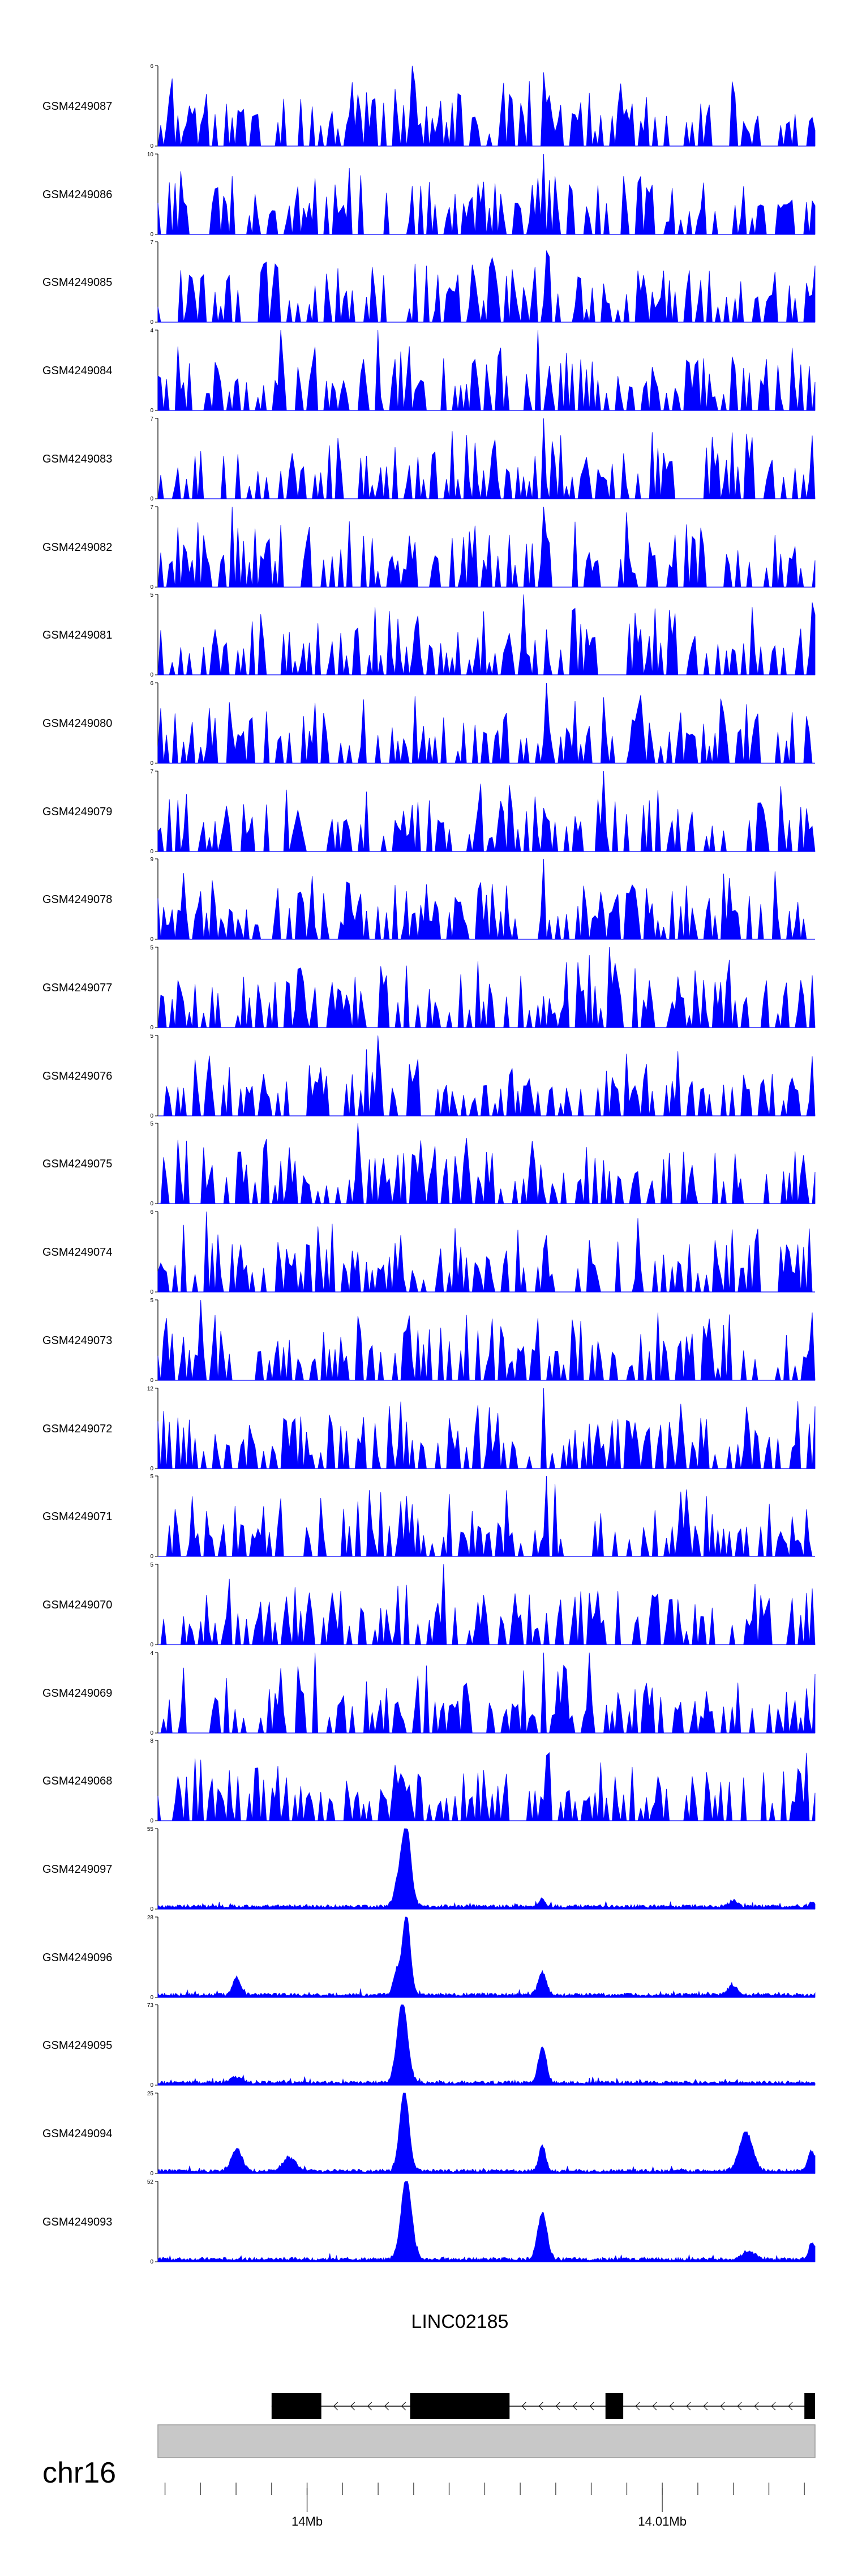 This screenshot has width=849, height=2576. I want to click on track-GSM4249082: GSM4249082 7 0, so click(429, 547).